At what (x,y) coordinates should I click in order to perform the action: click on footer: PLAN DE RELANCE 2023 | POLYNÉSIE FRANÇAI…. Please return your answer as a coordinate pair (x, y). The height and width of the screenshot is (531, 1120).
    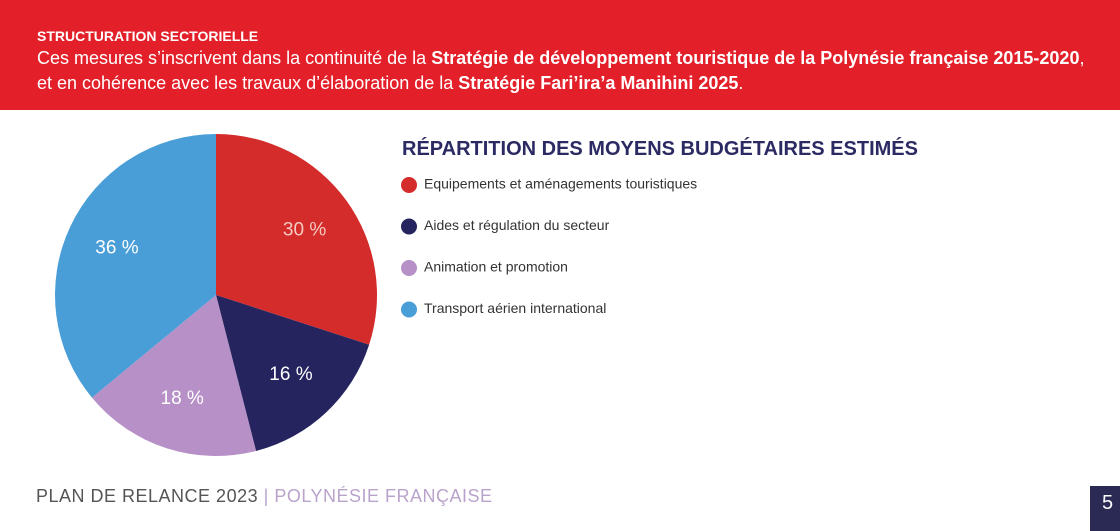
    Looking at the image, I should click on (264, 496).